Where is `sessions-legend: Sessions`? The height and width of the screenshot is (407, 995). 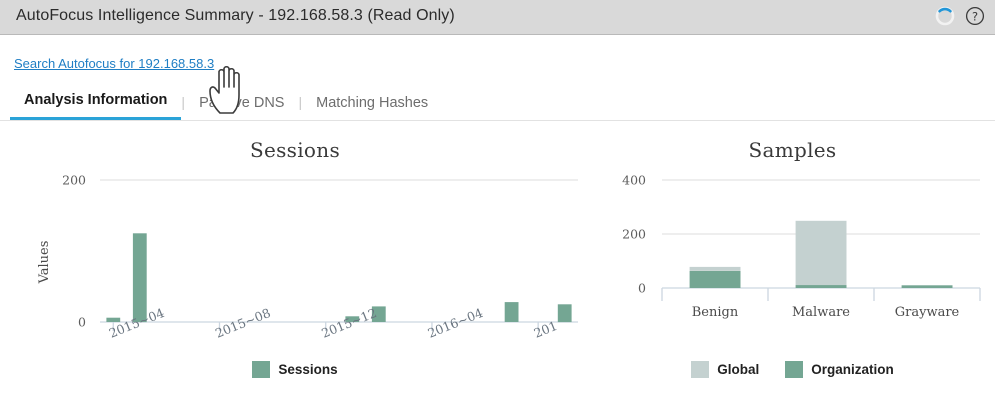 sessions-legend: Sessions is located at coordinates (295, 369).